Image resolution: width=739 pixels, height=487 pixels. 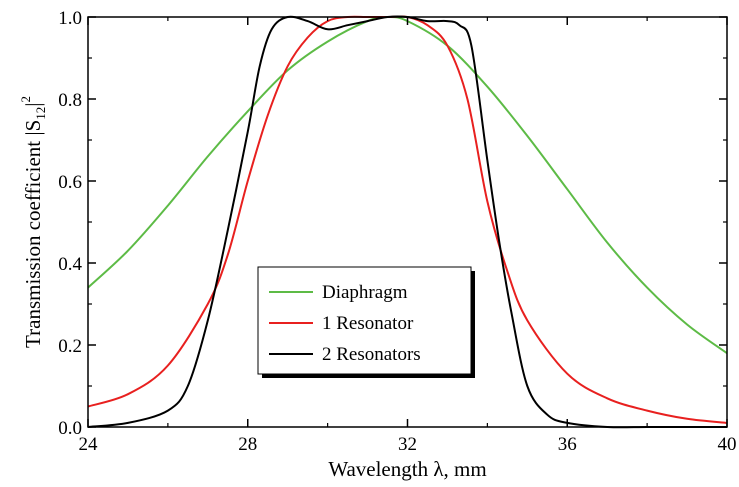 What do you see at coordinates (70, 100) in the screenshot?
I see `y-tick-label: 0.8` at bounding box center [70, 100].